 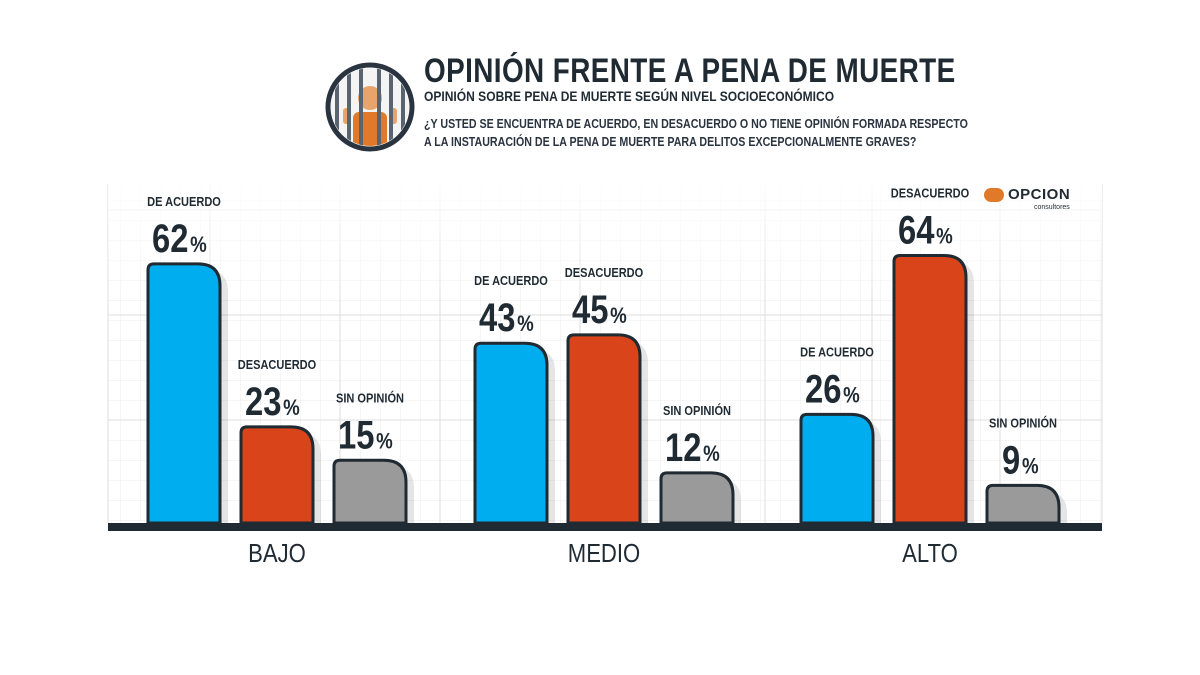 What do you see at coordinates (497, 317) in the screenshot?
I see `data-label-value: 43` at bounding box center [497, 317].